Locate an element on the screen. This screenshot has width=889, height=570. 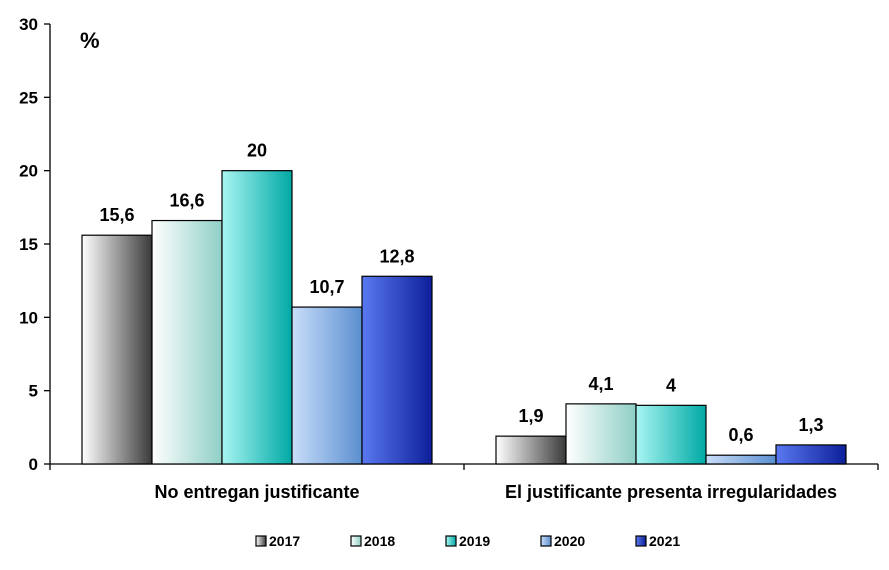
y-tick-label: 5 is located at coordinates (33, 391).